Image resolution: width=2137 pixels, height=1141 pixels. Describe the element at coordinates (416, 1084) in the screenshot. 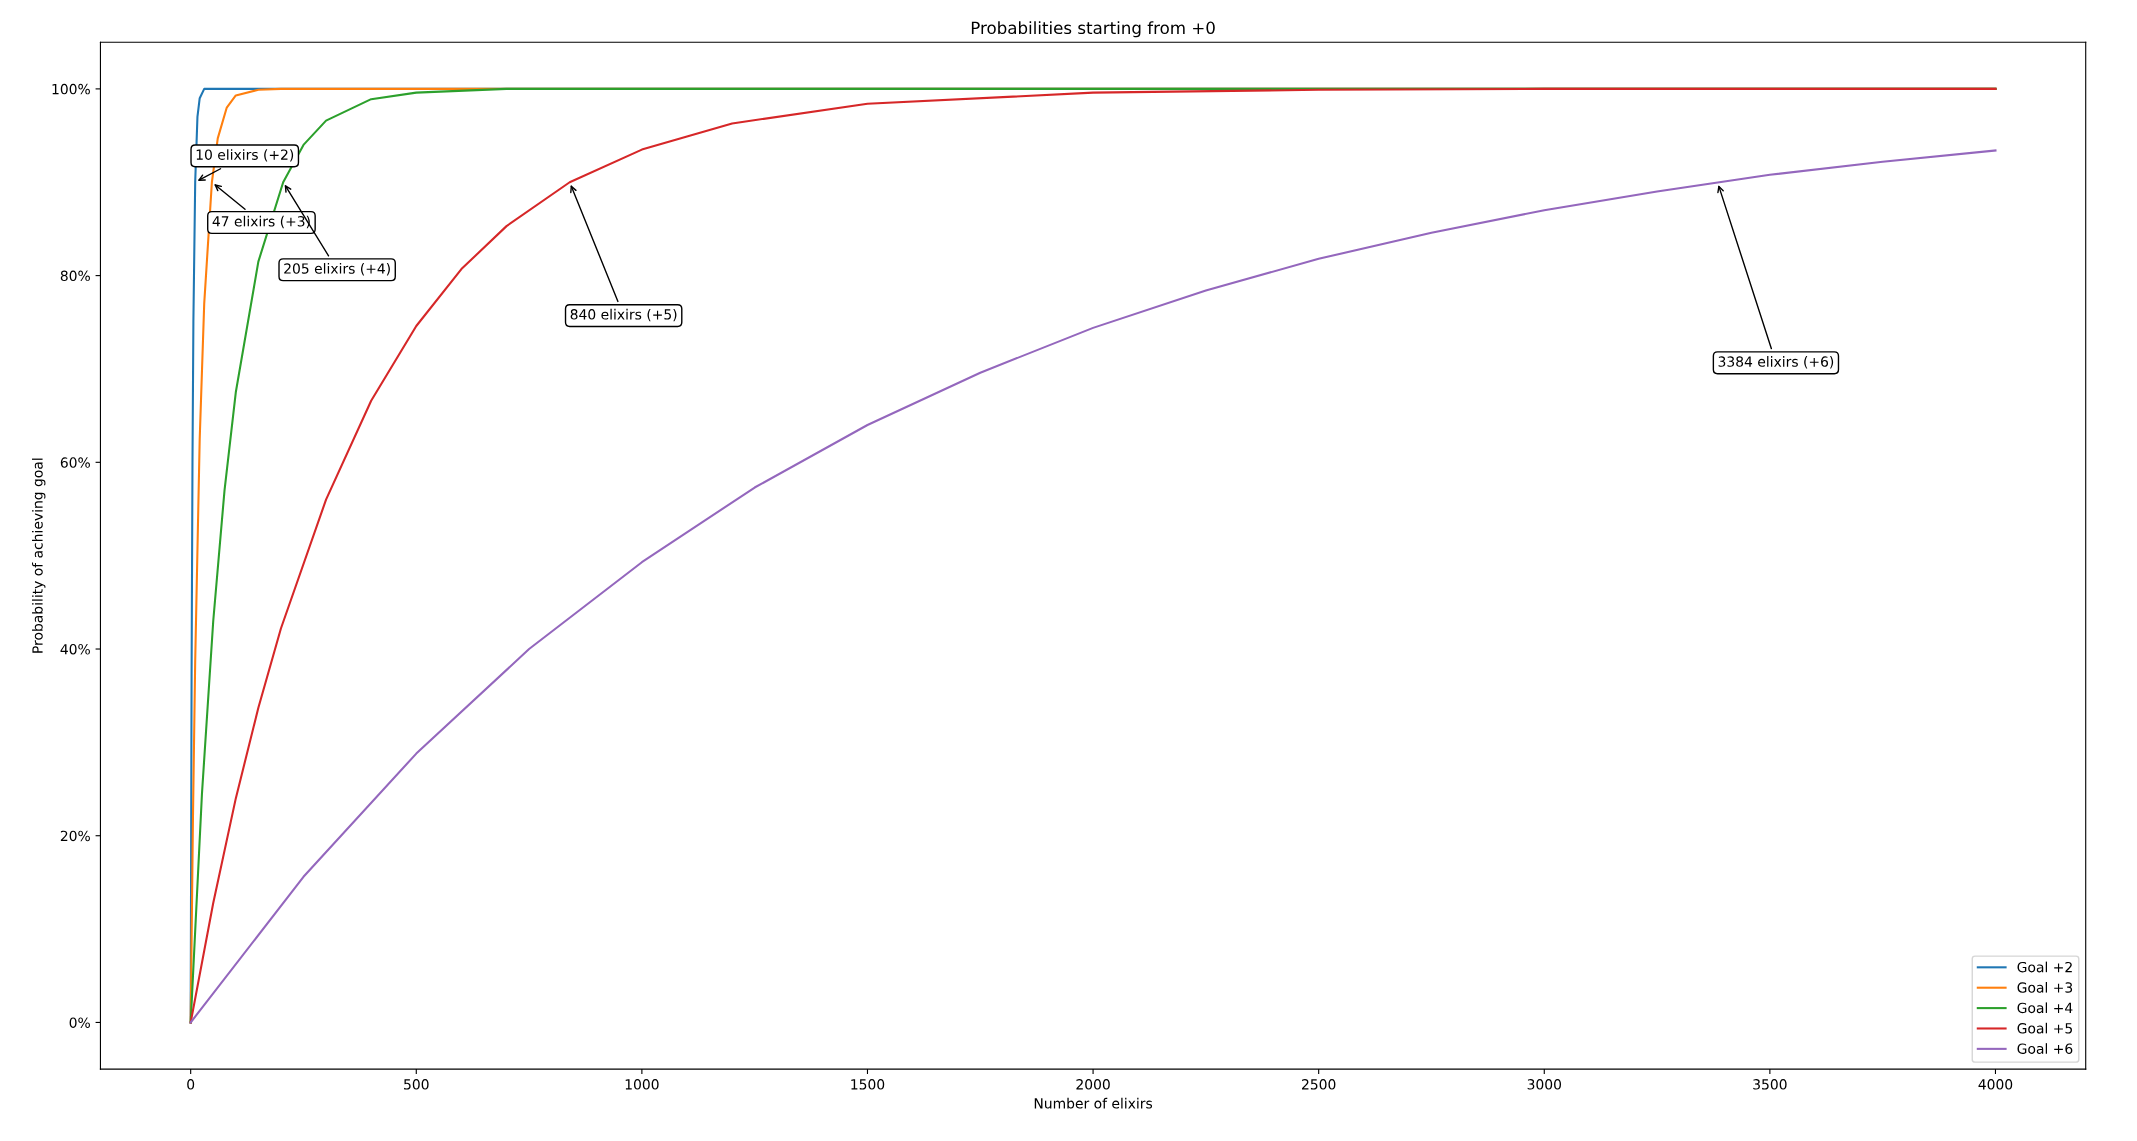

I see `x-tick-label: 500` at that location.